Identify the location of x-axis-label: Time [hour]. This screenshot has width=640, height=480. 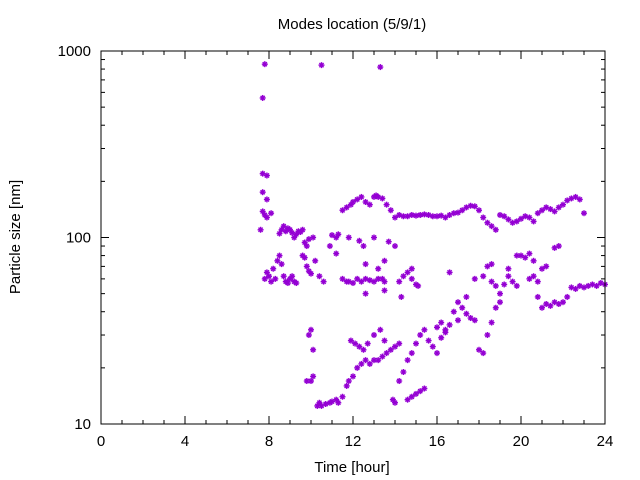
(351, 467).